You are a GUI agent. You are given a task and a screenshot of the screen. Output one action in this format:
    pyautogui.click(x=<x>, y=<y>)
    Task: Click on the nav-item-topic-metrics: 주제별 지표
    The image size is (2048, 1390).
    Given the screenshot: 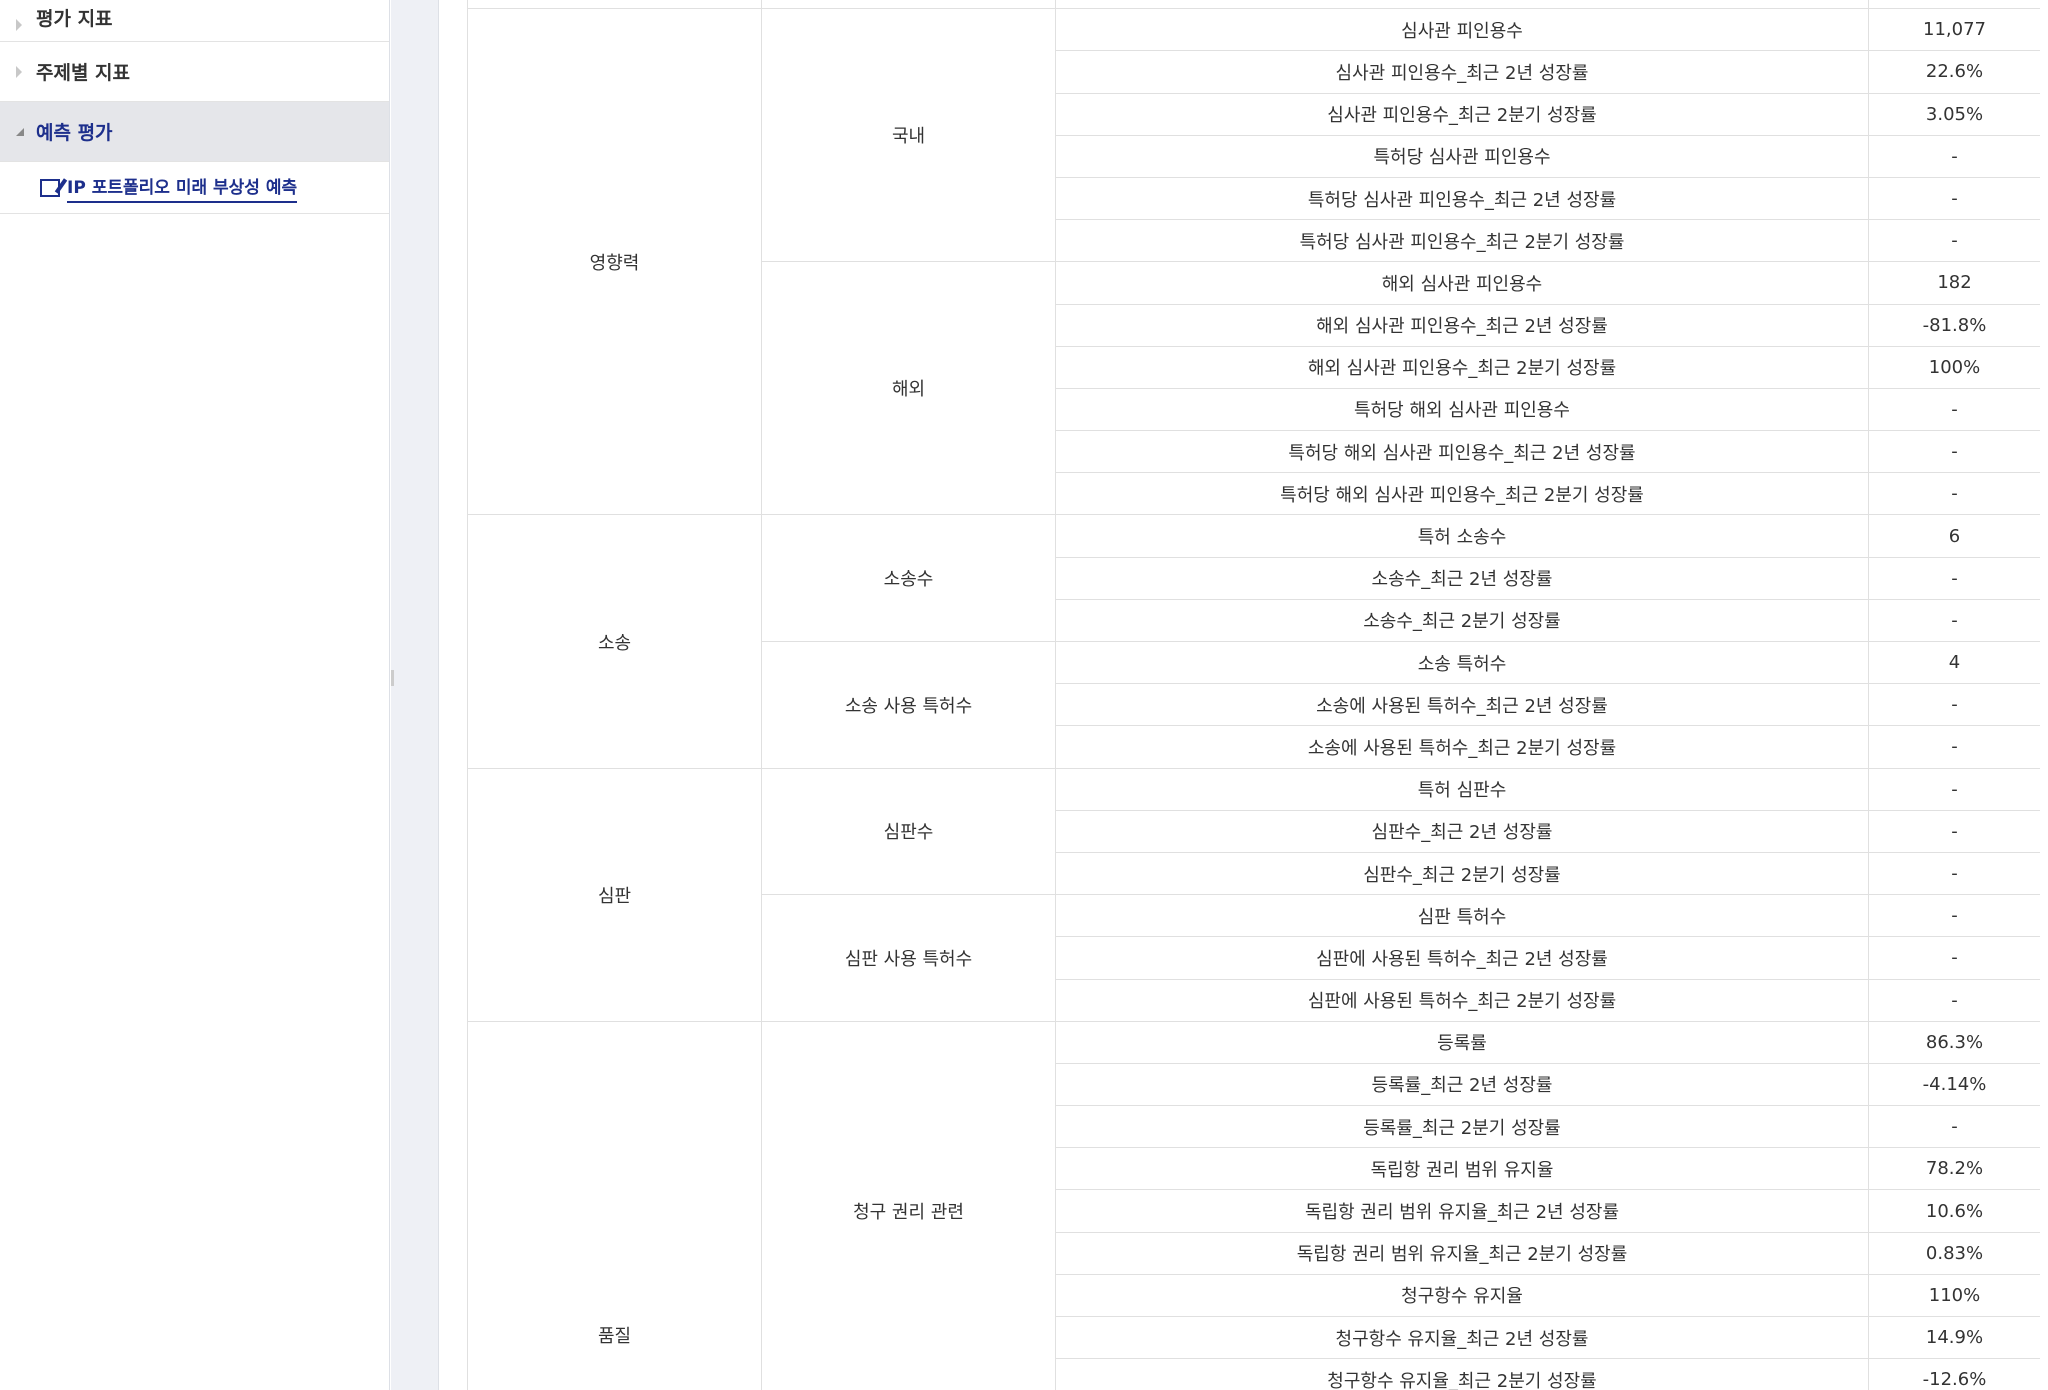 What is the action you would take?
    pyautogui.click(x=194, y=72)
    